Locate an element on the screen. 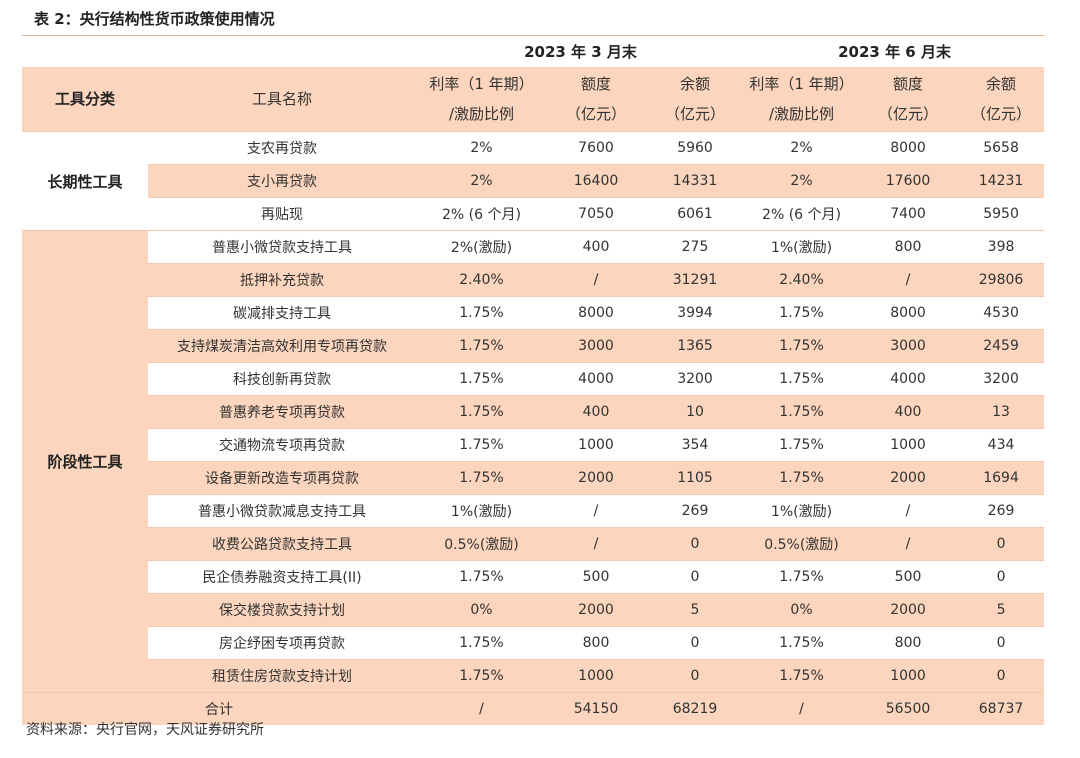  period-header-row: 2023 年 3 月末 2023 年 6 月末 is located at coordinates (533, 51).